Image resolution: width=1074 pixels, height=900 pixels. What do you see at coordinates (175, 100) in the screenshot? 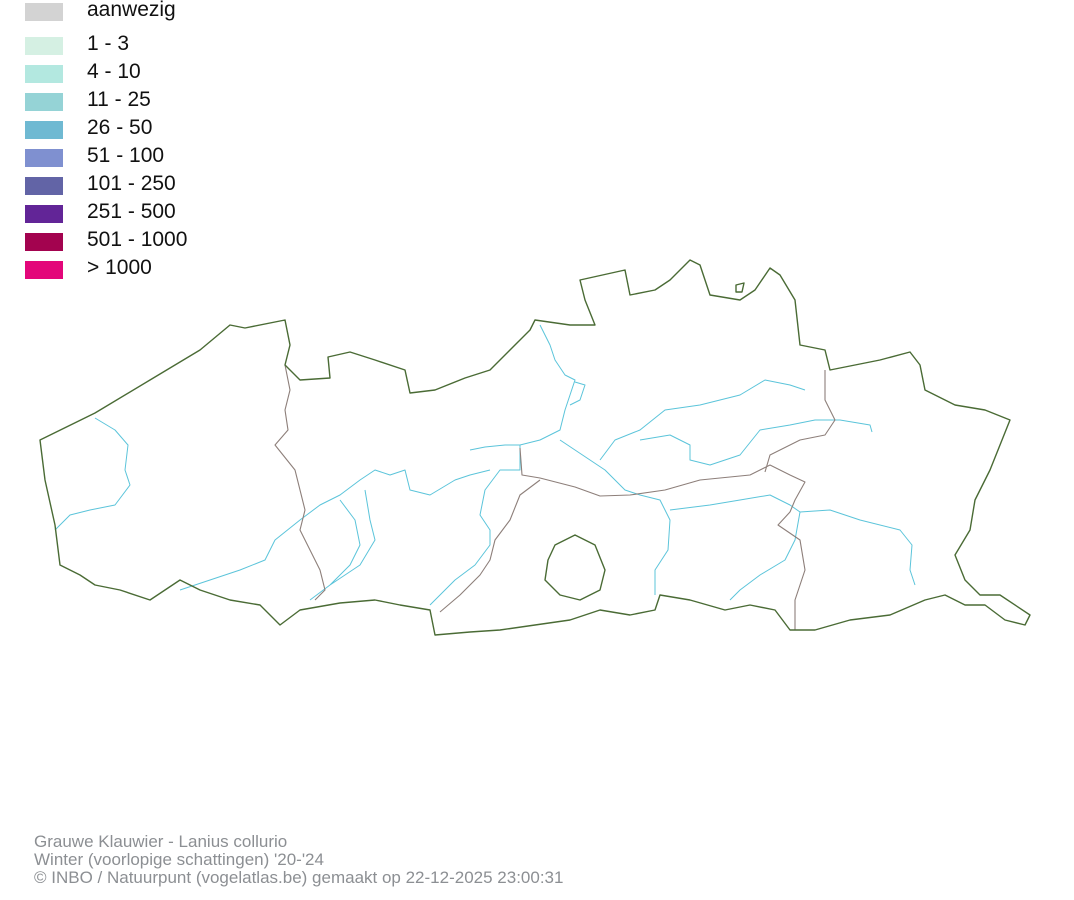
I see `legend-item: 11 - 25` at bounding box center [175, 100].